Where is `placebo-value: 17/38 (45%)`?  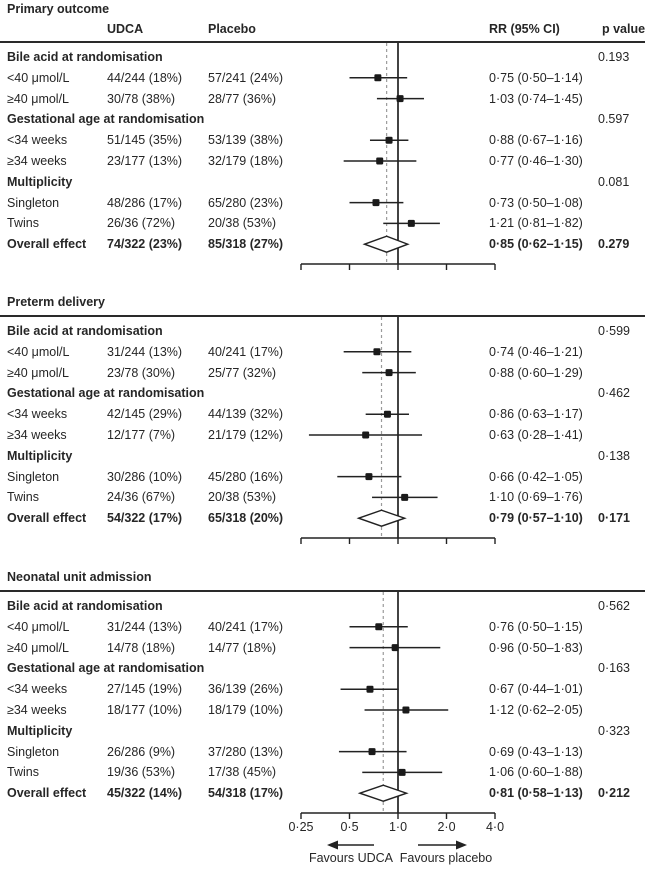 placebo-value: 17/38 (45%) is located at coordinates (242, 772).